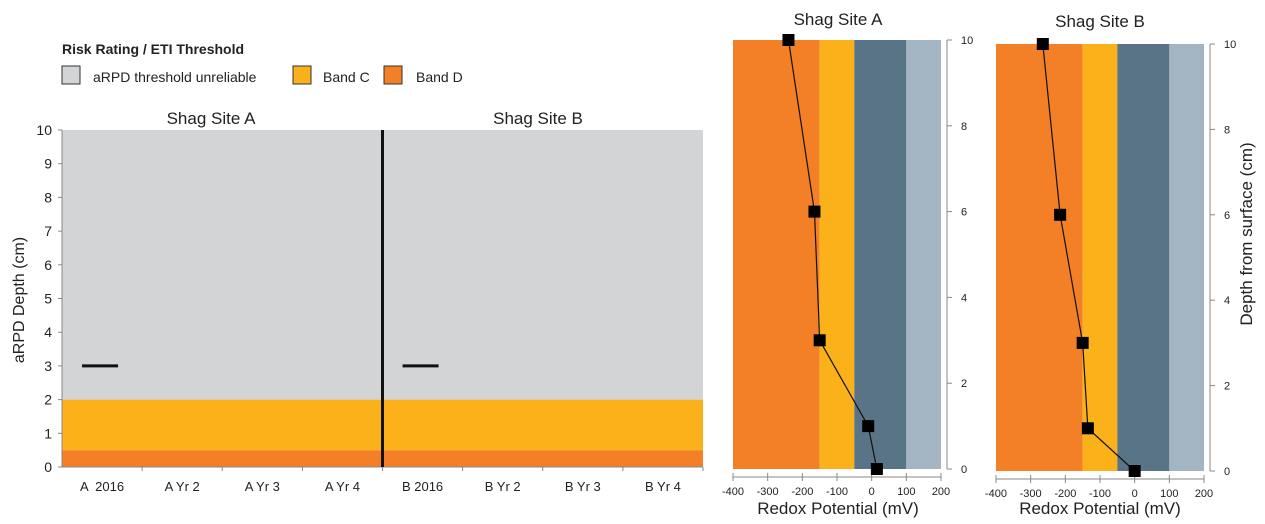  I want to click on panel-title-a: Shag Site A, so click(212, 118).